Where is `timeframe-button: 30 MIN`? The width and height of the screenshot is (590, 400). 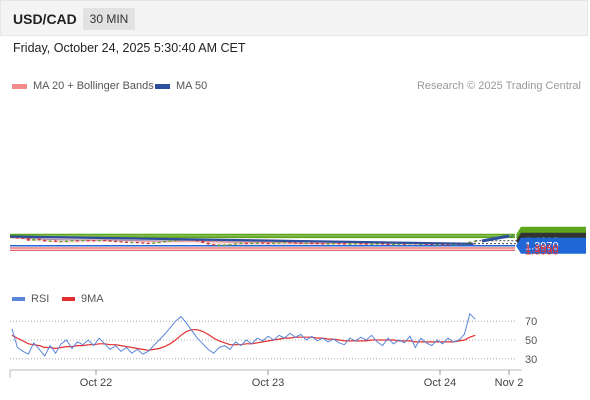
timeframe-button: 30 MIN is located at coordinates (109, 19).